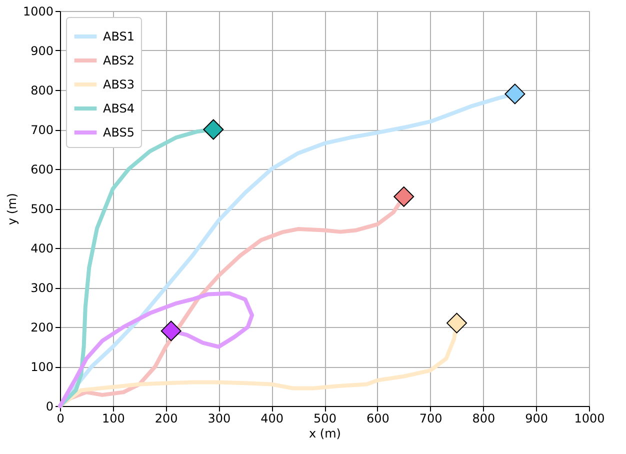 Image resolution: width=626 pixels, height=454 pixels. I want to click on x-tick-label: 800, so click(484, 419).